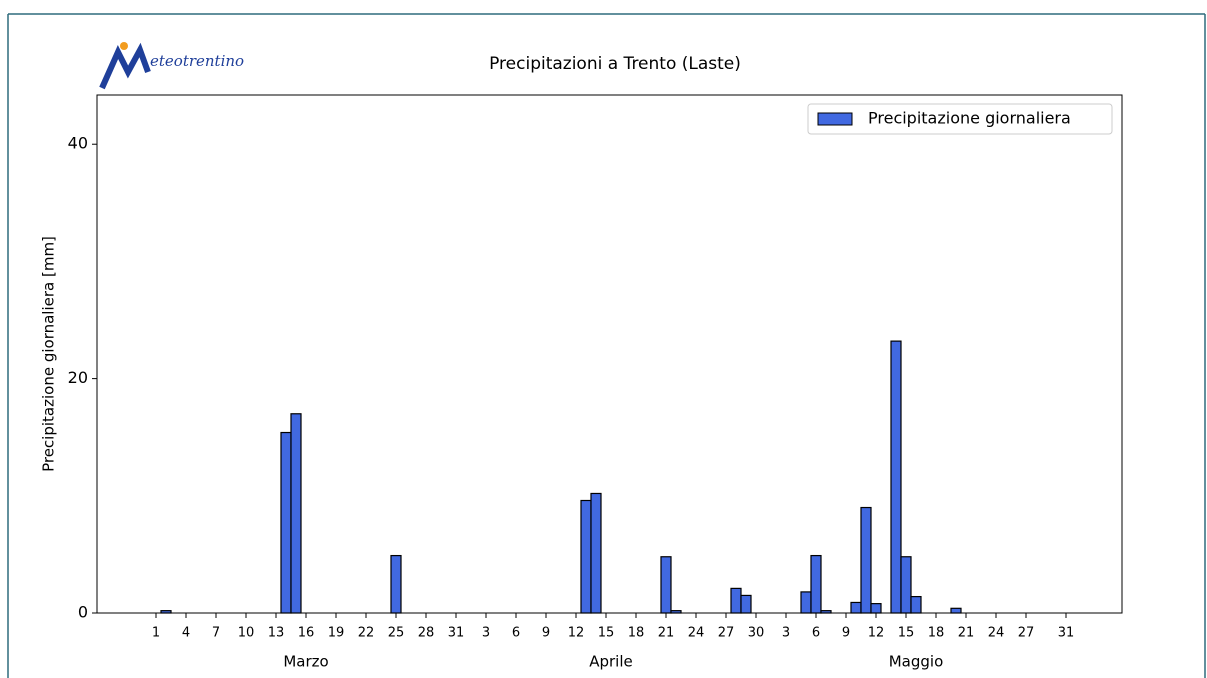 The image size is (1207, 678). I want to click on month-label: Marzo, so click(305, 662).